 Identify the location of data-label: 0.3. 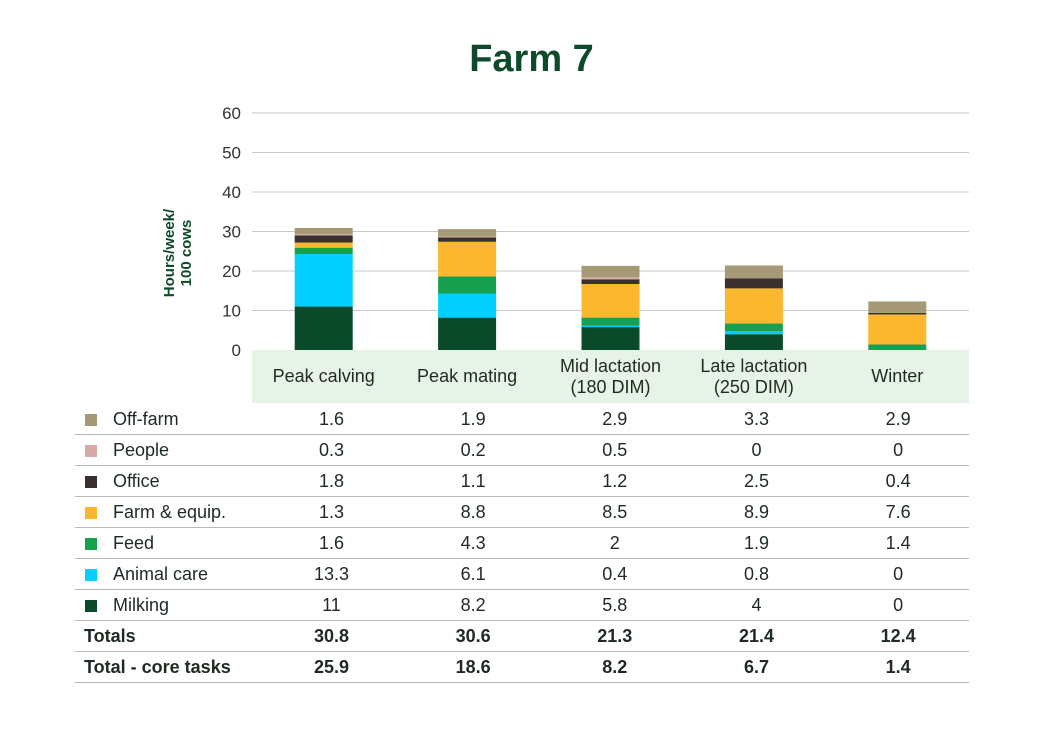
(331, 450).